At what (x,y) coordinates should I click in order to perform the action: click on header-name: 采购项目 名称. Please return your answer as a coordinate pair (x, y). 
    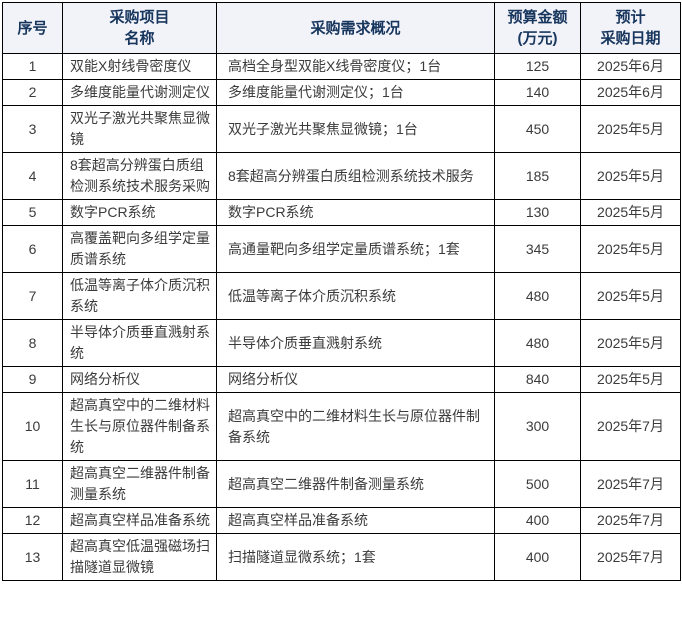
    Looking at the image, I should click on (139, 28).